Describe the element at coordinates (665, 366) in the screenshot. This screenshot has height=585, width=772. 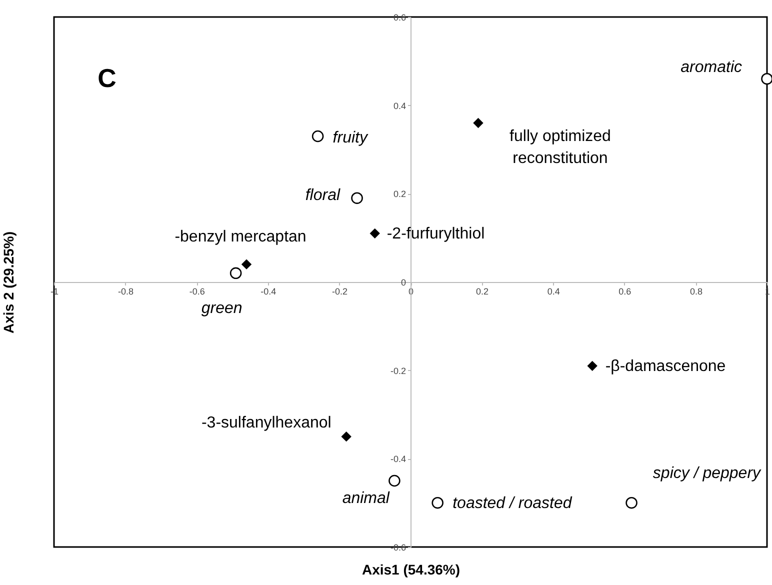
I see `annotation: -β-damascenone` at that location.